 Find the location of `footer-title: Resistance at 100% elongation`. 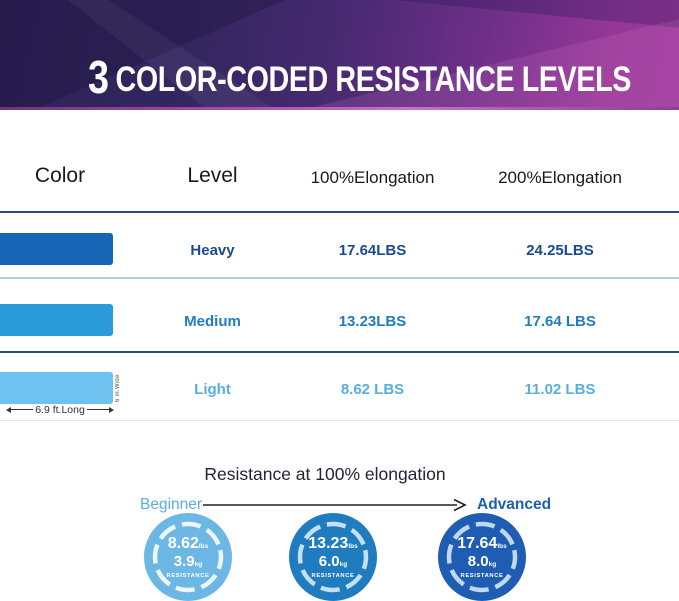

footer-title: Resistance at 100% elongation is located at coordinates (325, 474).